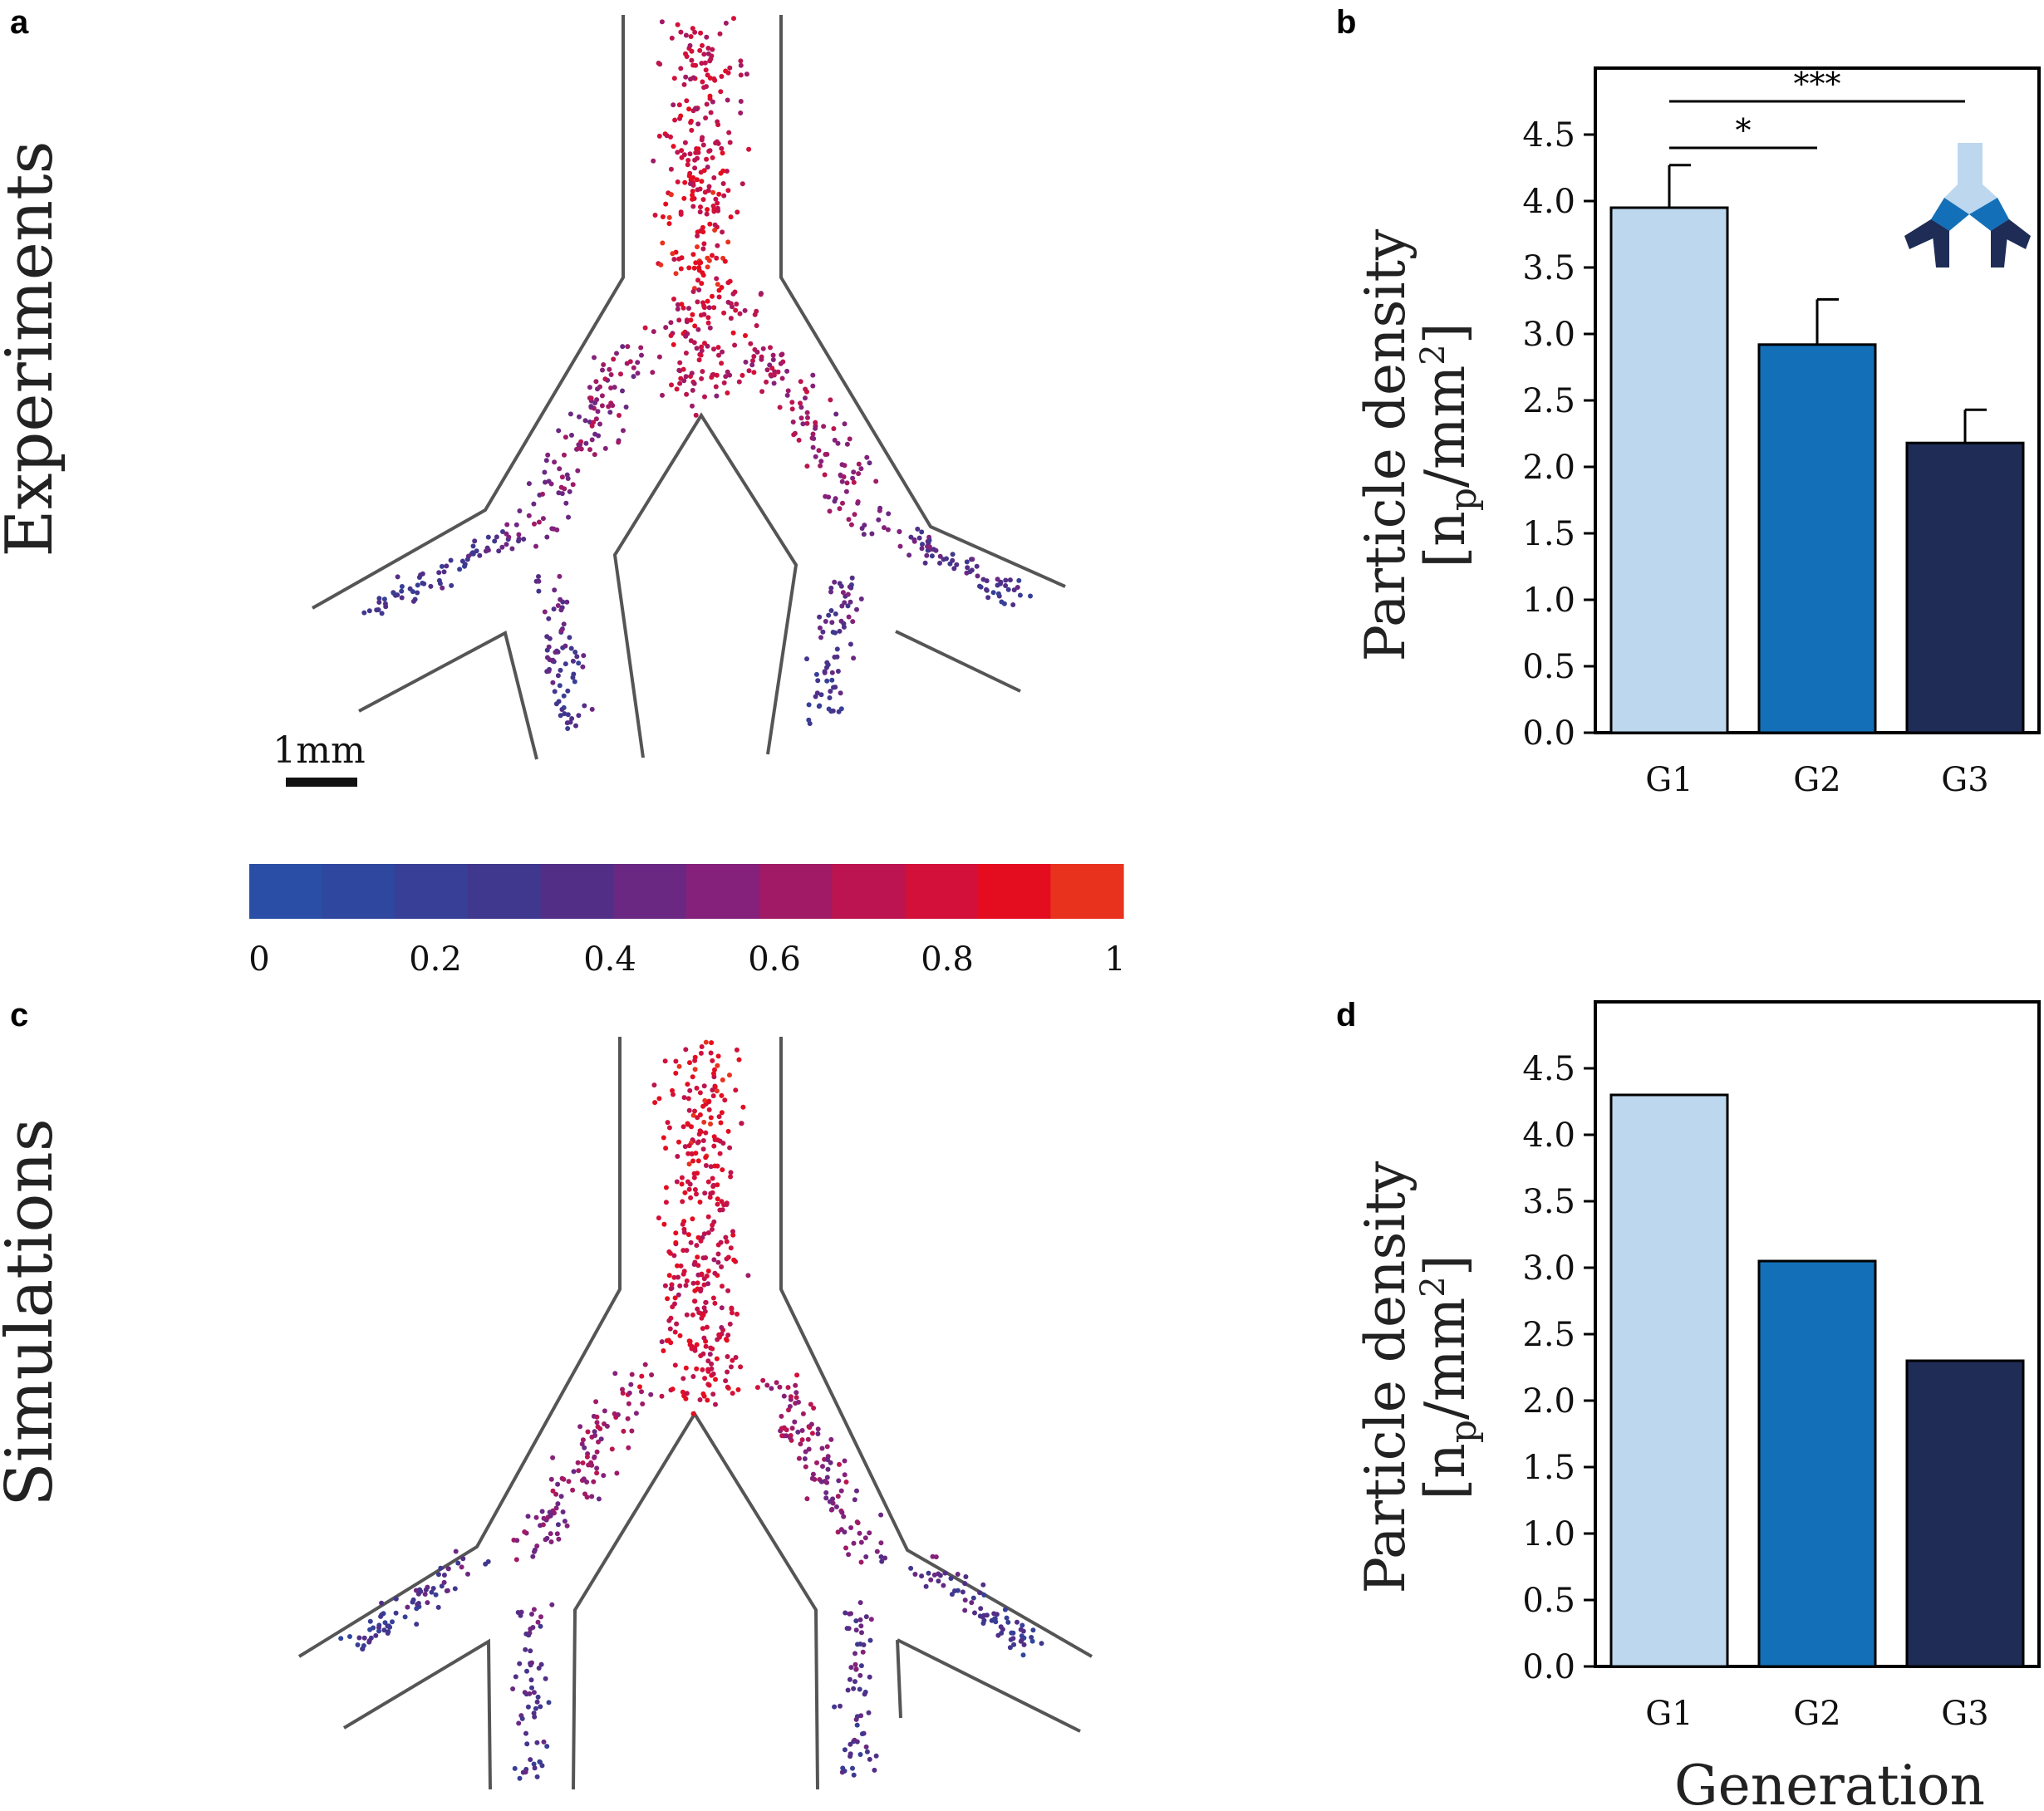 Image resolution: width=2044 pixels, height=1811 pixels. What do you see at coordinates (650, 891) in the screenshot?
I see `colorbar-segment` at bounding box center [650, 891].